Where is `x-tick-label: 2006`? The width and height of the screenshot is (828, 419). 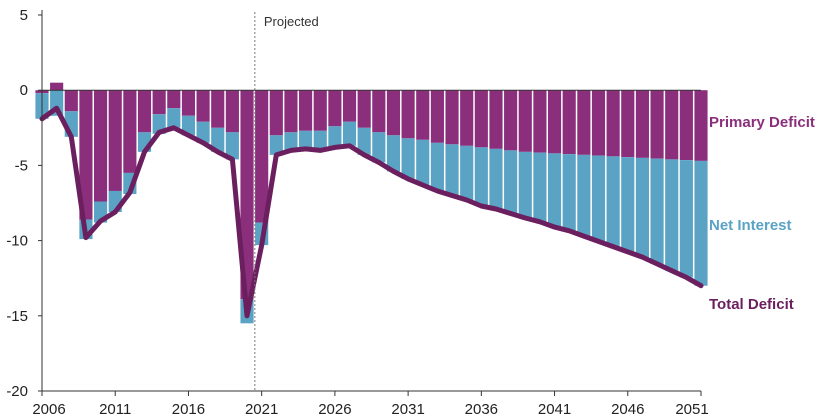 x-tick-label: 2006 is located at coordinates (48, 409).